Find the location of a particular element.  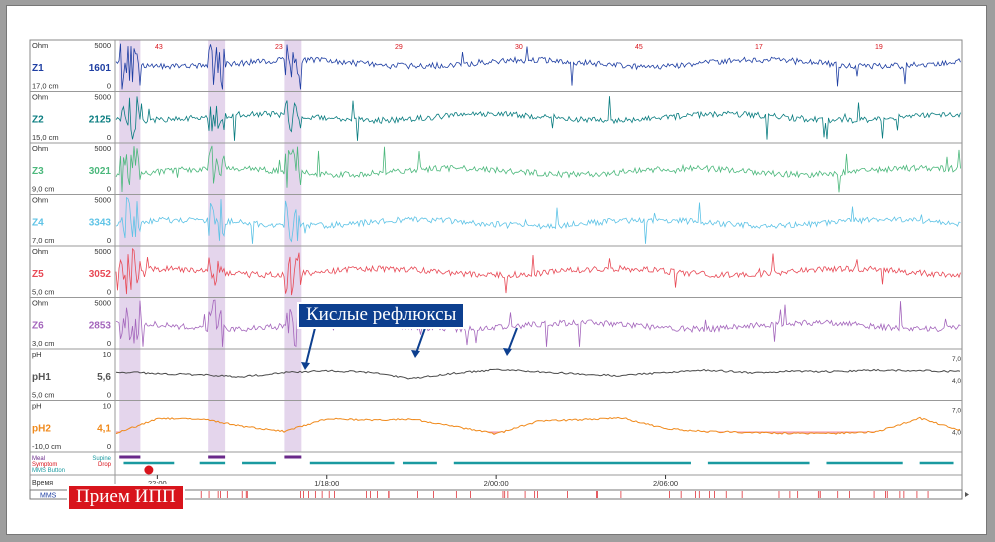

channel-name-1: Z2 is located at coordinates (38, 119).